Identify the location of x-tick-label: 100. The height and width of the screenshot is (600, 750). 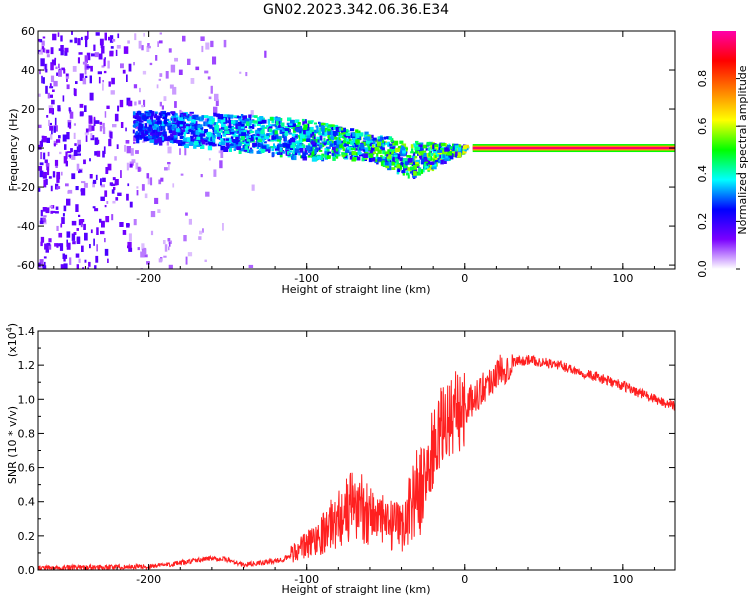
(622, 278).